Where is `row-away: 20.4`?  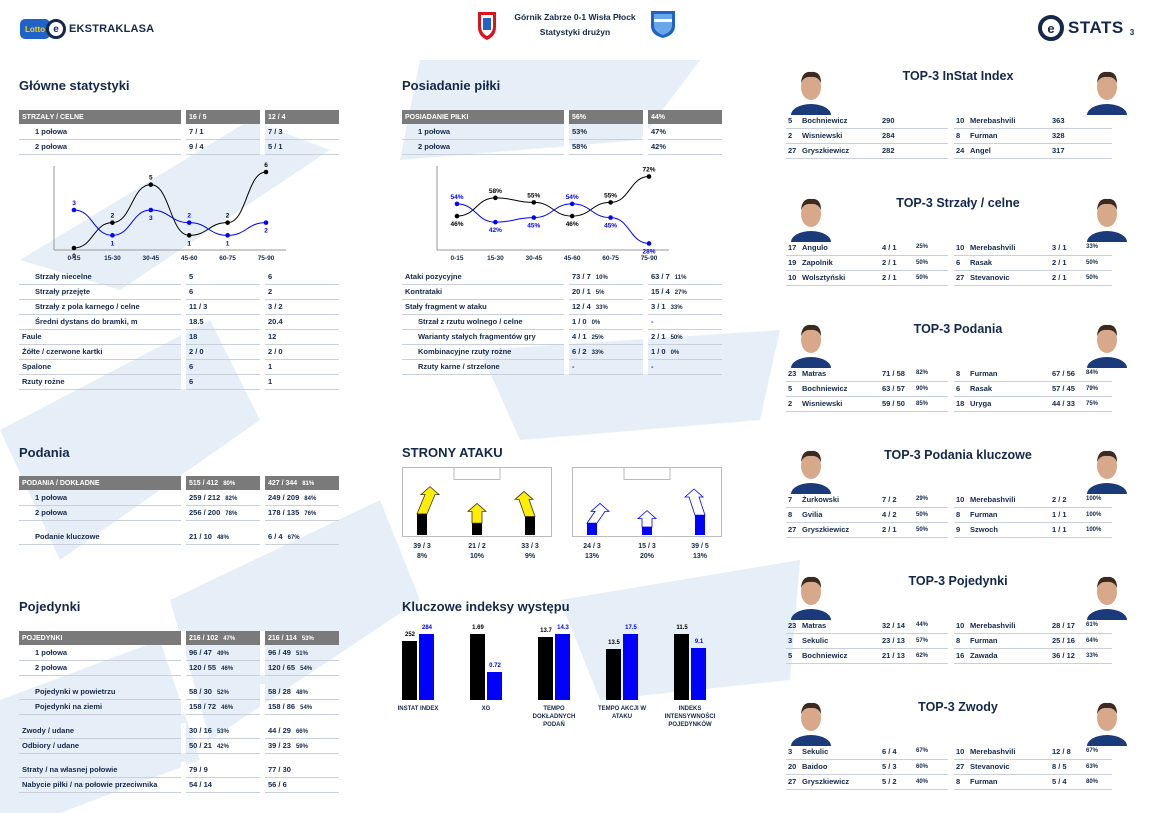 row-away: 20.4 is located at coordinates (302, 322).